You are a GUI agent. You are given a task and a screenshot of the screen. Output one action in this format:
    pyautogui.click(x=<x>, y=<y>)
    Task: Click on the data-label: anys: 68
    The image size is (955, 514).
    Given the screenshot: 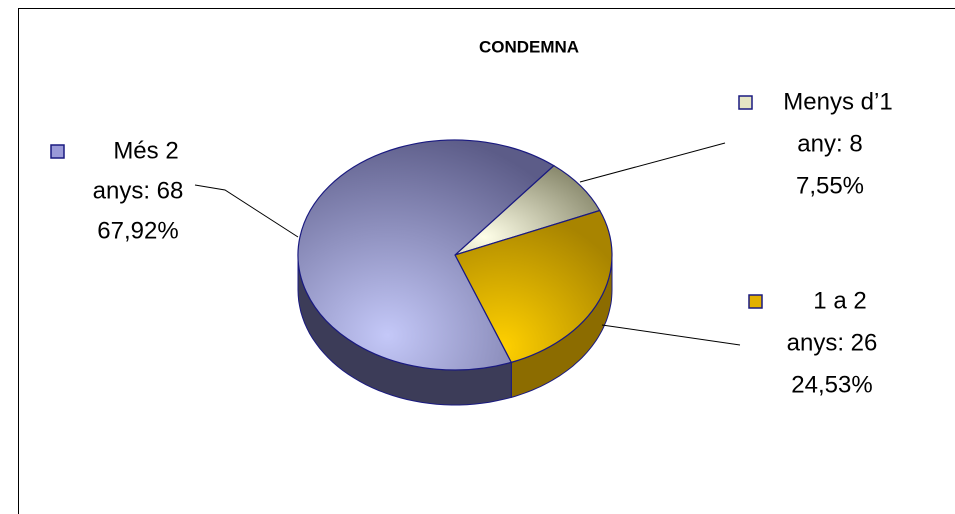 What is the action you would take?
    pyautogui.click(x=138, y=190)
    